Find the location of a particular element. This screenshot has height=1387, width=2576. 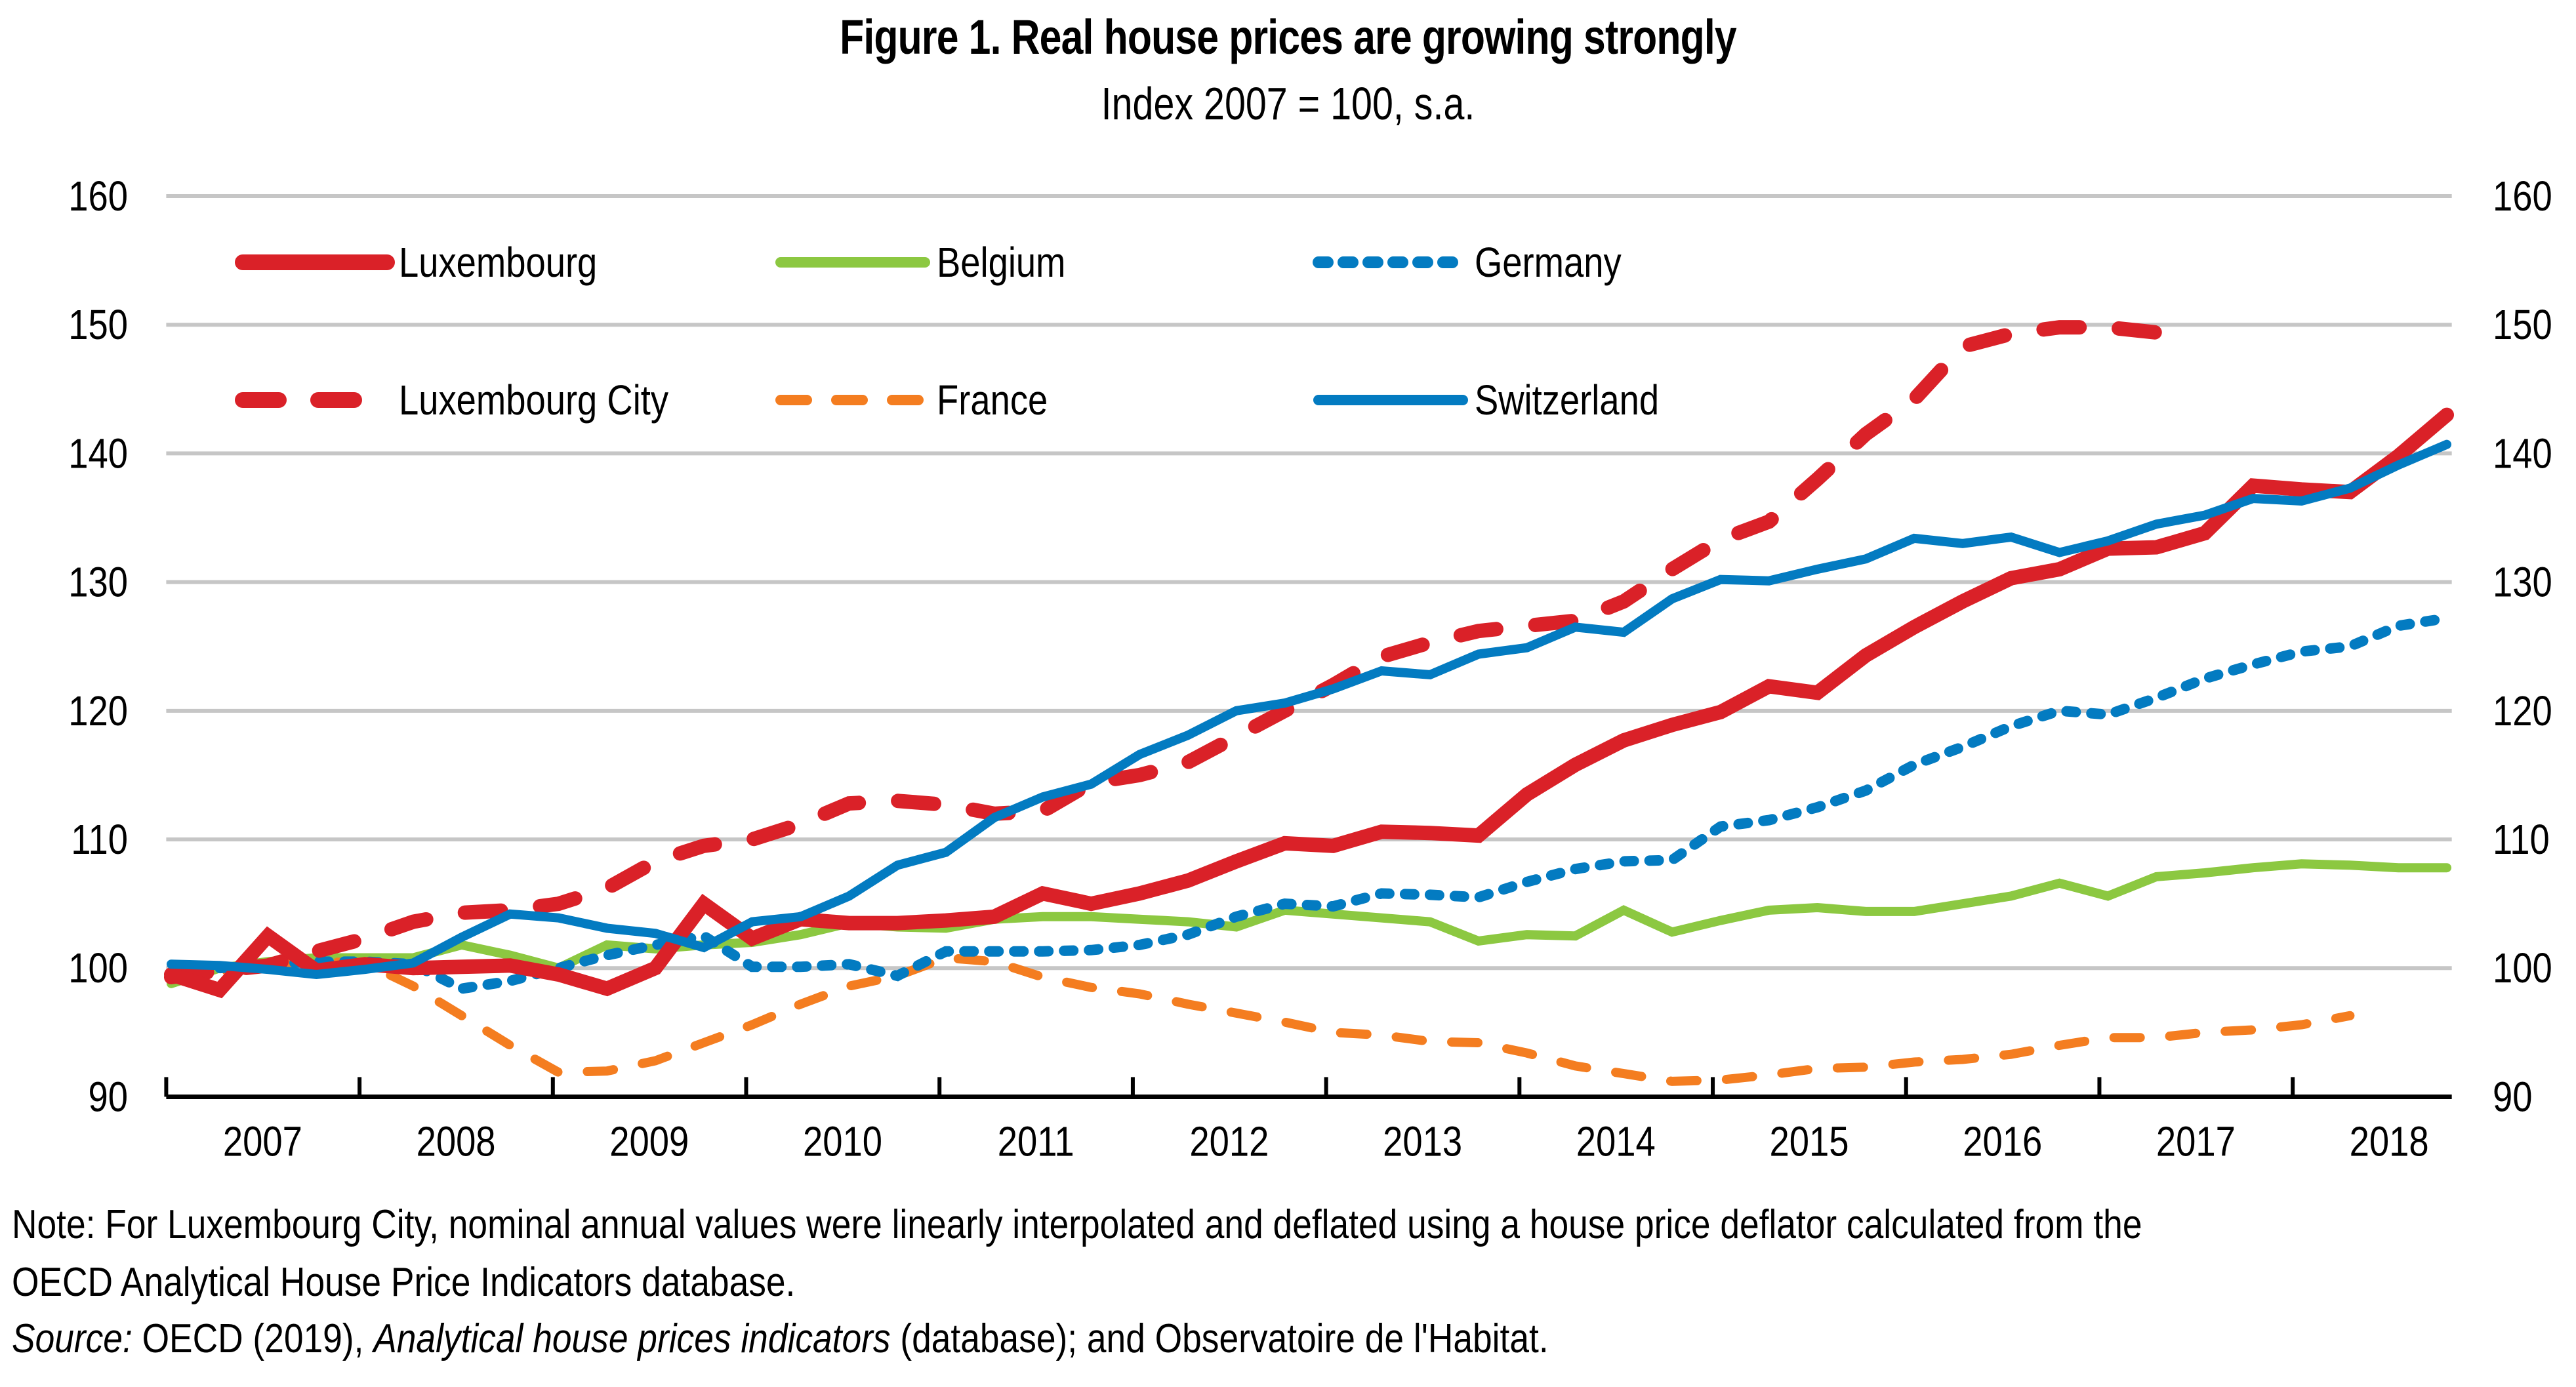

y-tick-label-left: 100 is located at coordinates (98, 968).